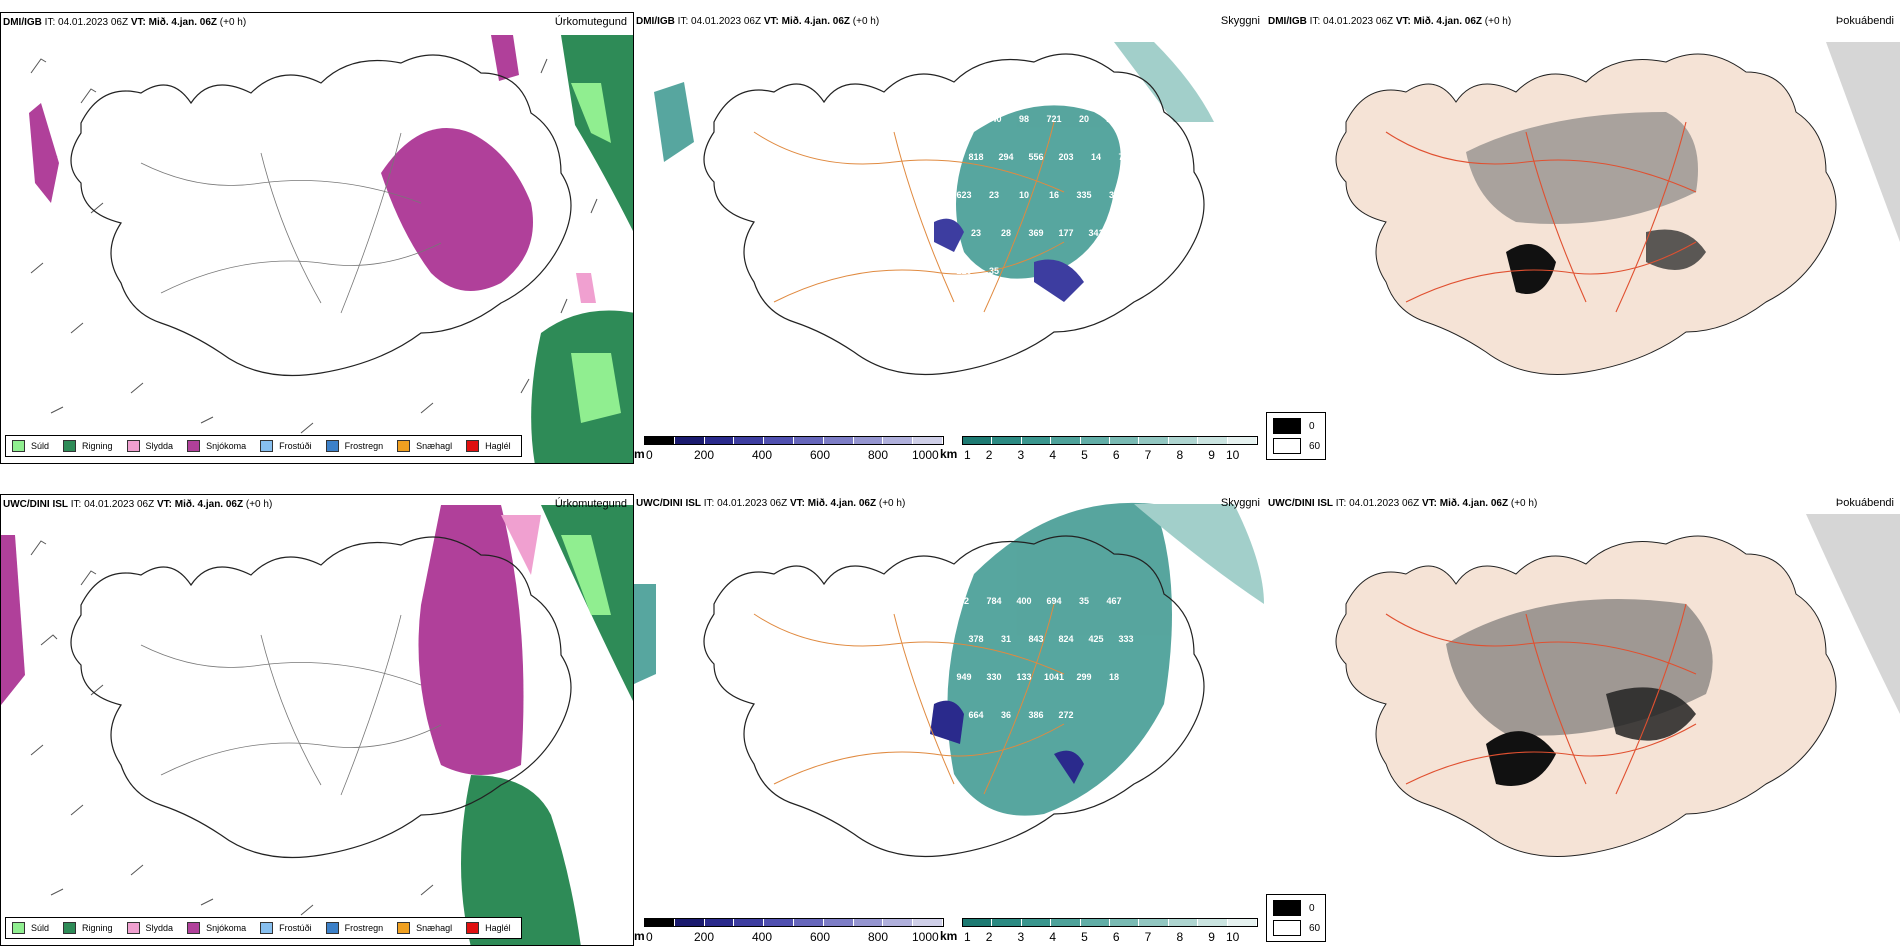  What do you see at coordinates (1035, 639) in the screenshot?
I see `cloud-top-label: 843` at bounding box center [1035, 639].